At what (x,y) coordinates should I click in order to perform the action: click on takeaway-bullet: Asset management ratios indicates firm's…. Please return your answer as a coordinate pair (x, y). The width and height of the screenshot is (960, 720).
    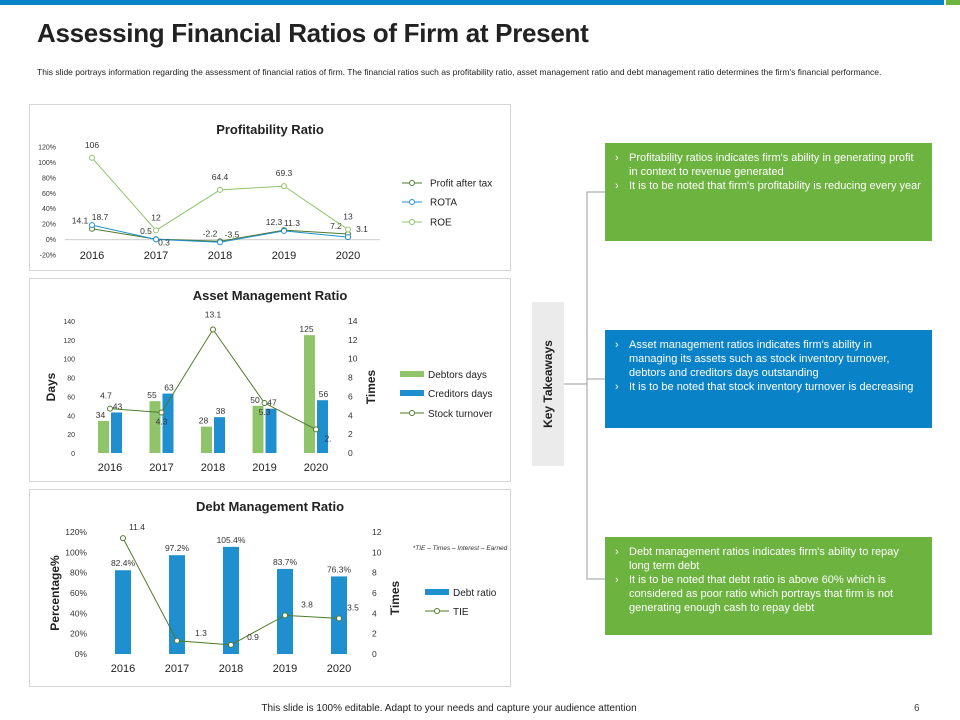
    Looking at the image, I should click on (768, 359).